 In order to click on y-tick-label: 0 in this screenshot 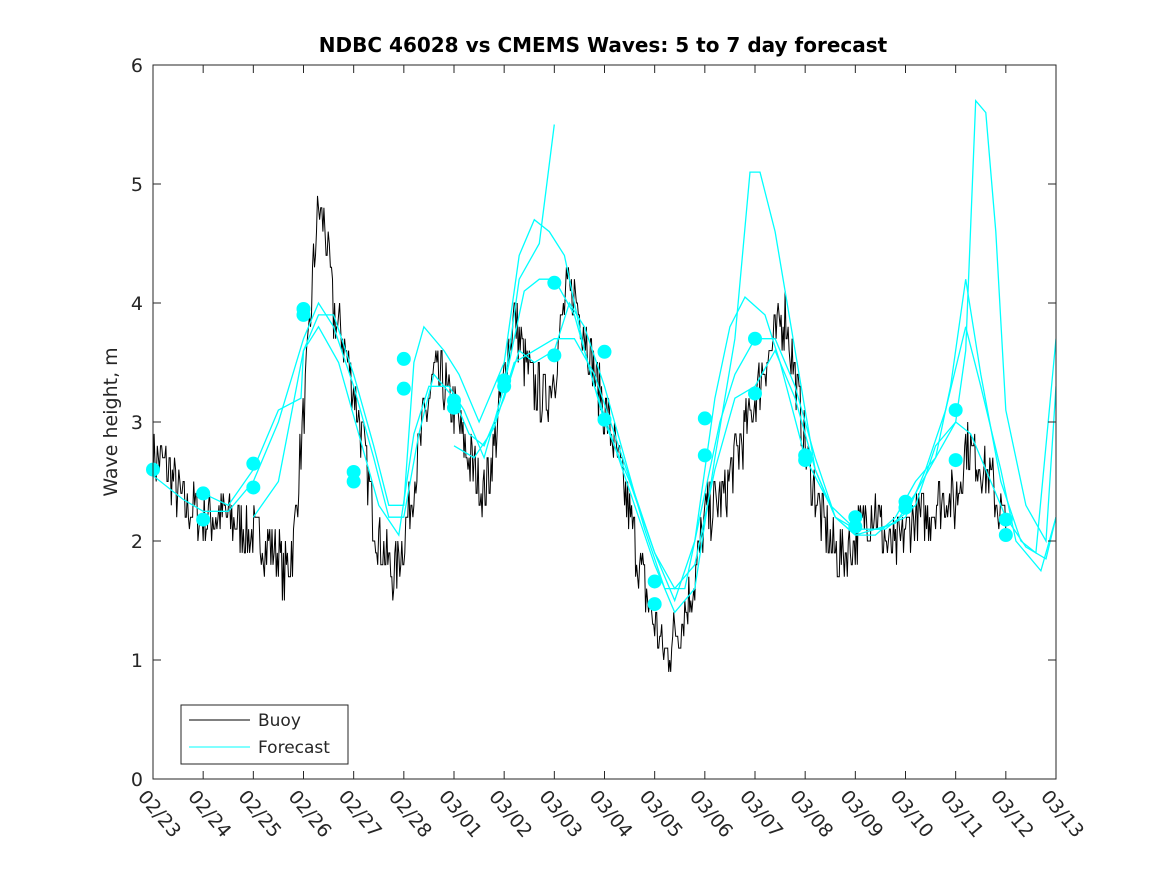, I will do `click(137, 780)`.